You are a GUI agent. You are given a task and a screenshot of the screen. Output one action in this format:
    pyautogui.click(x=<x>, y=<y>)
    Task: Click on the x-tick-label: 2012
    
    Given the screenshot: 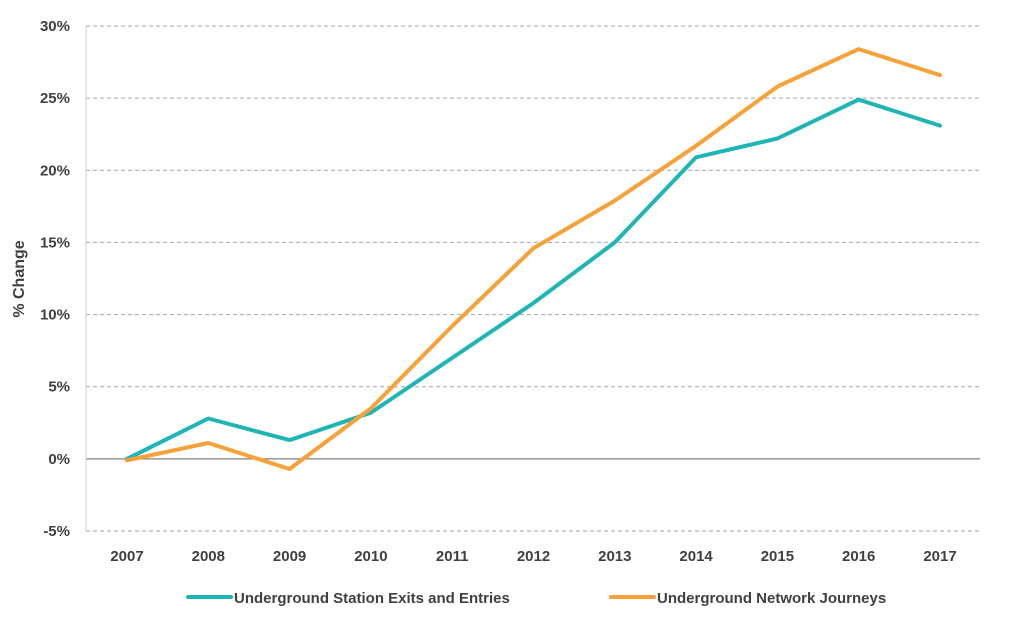 What is the action you would take?
    pyautogui.click(x=533, y=556)
    